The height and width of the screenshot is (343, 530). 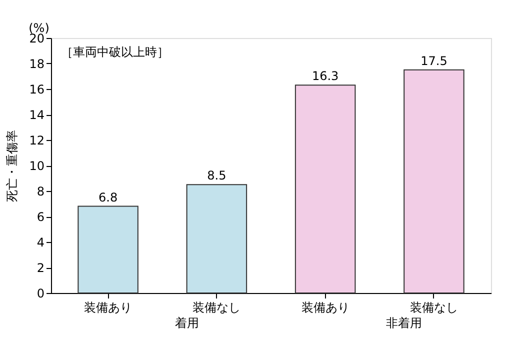 I want to click on y-tick-label: 14, so click(x=36, y=115).